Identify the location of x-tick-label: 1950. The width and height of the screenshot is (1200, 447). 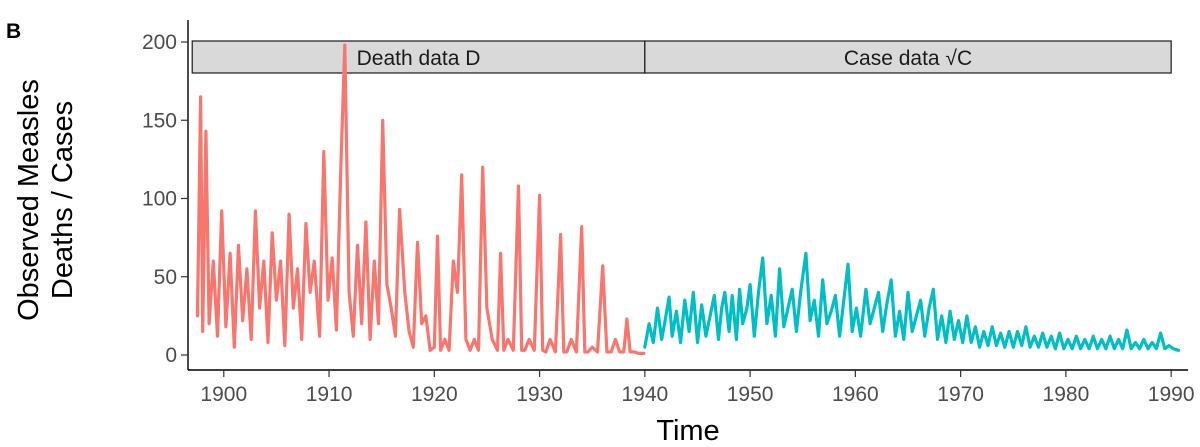
(750, 394).